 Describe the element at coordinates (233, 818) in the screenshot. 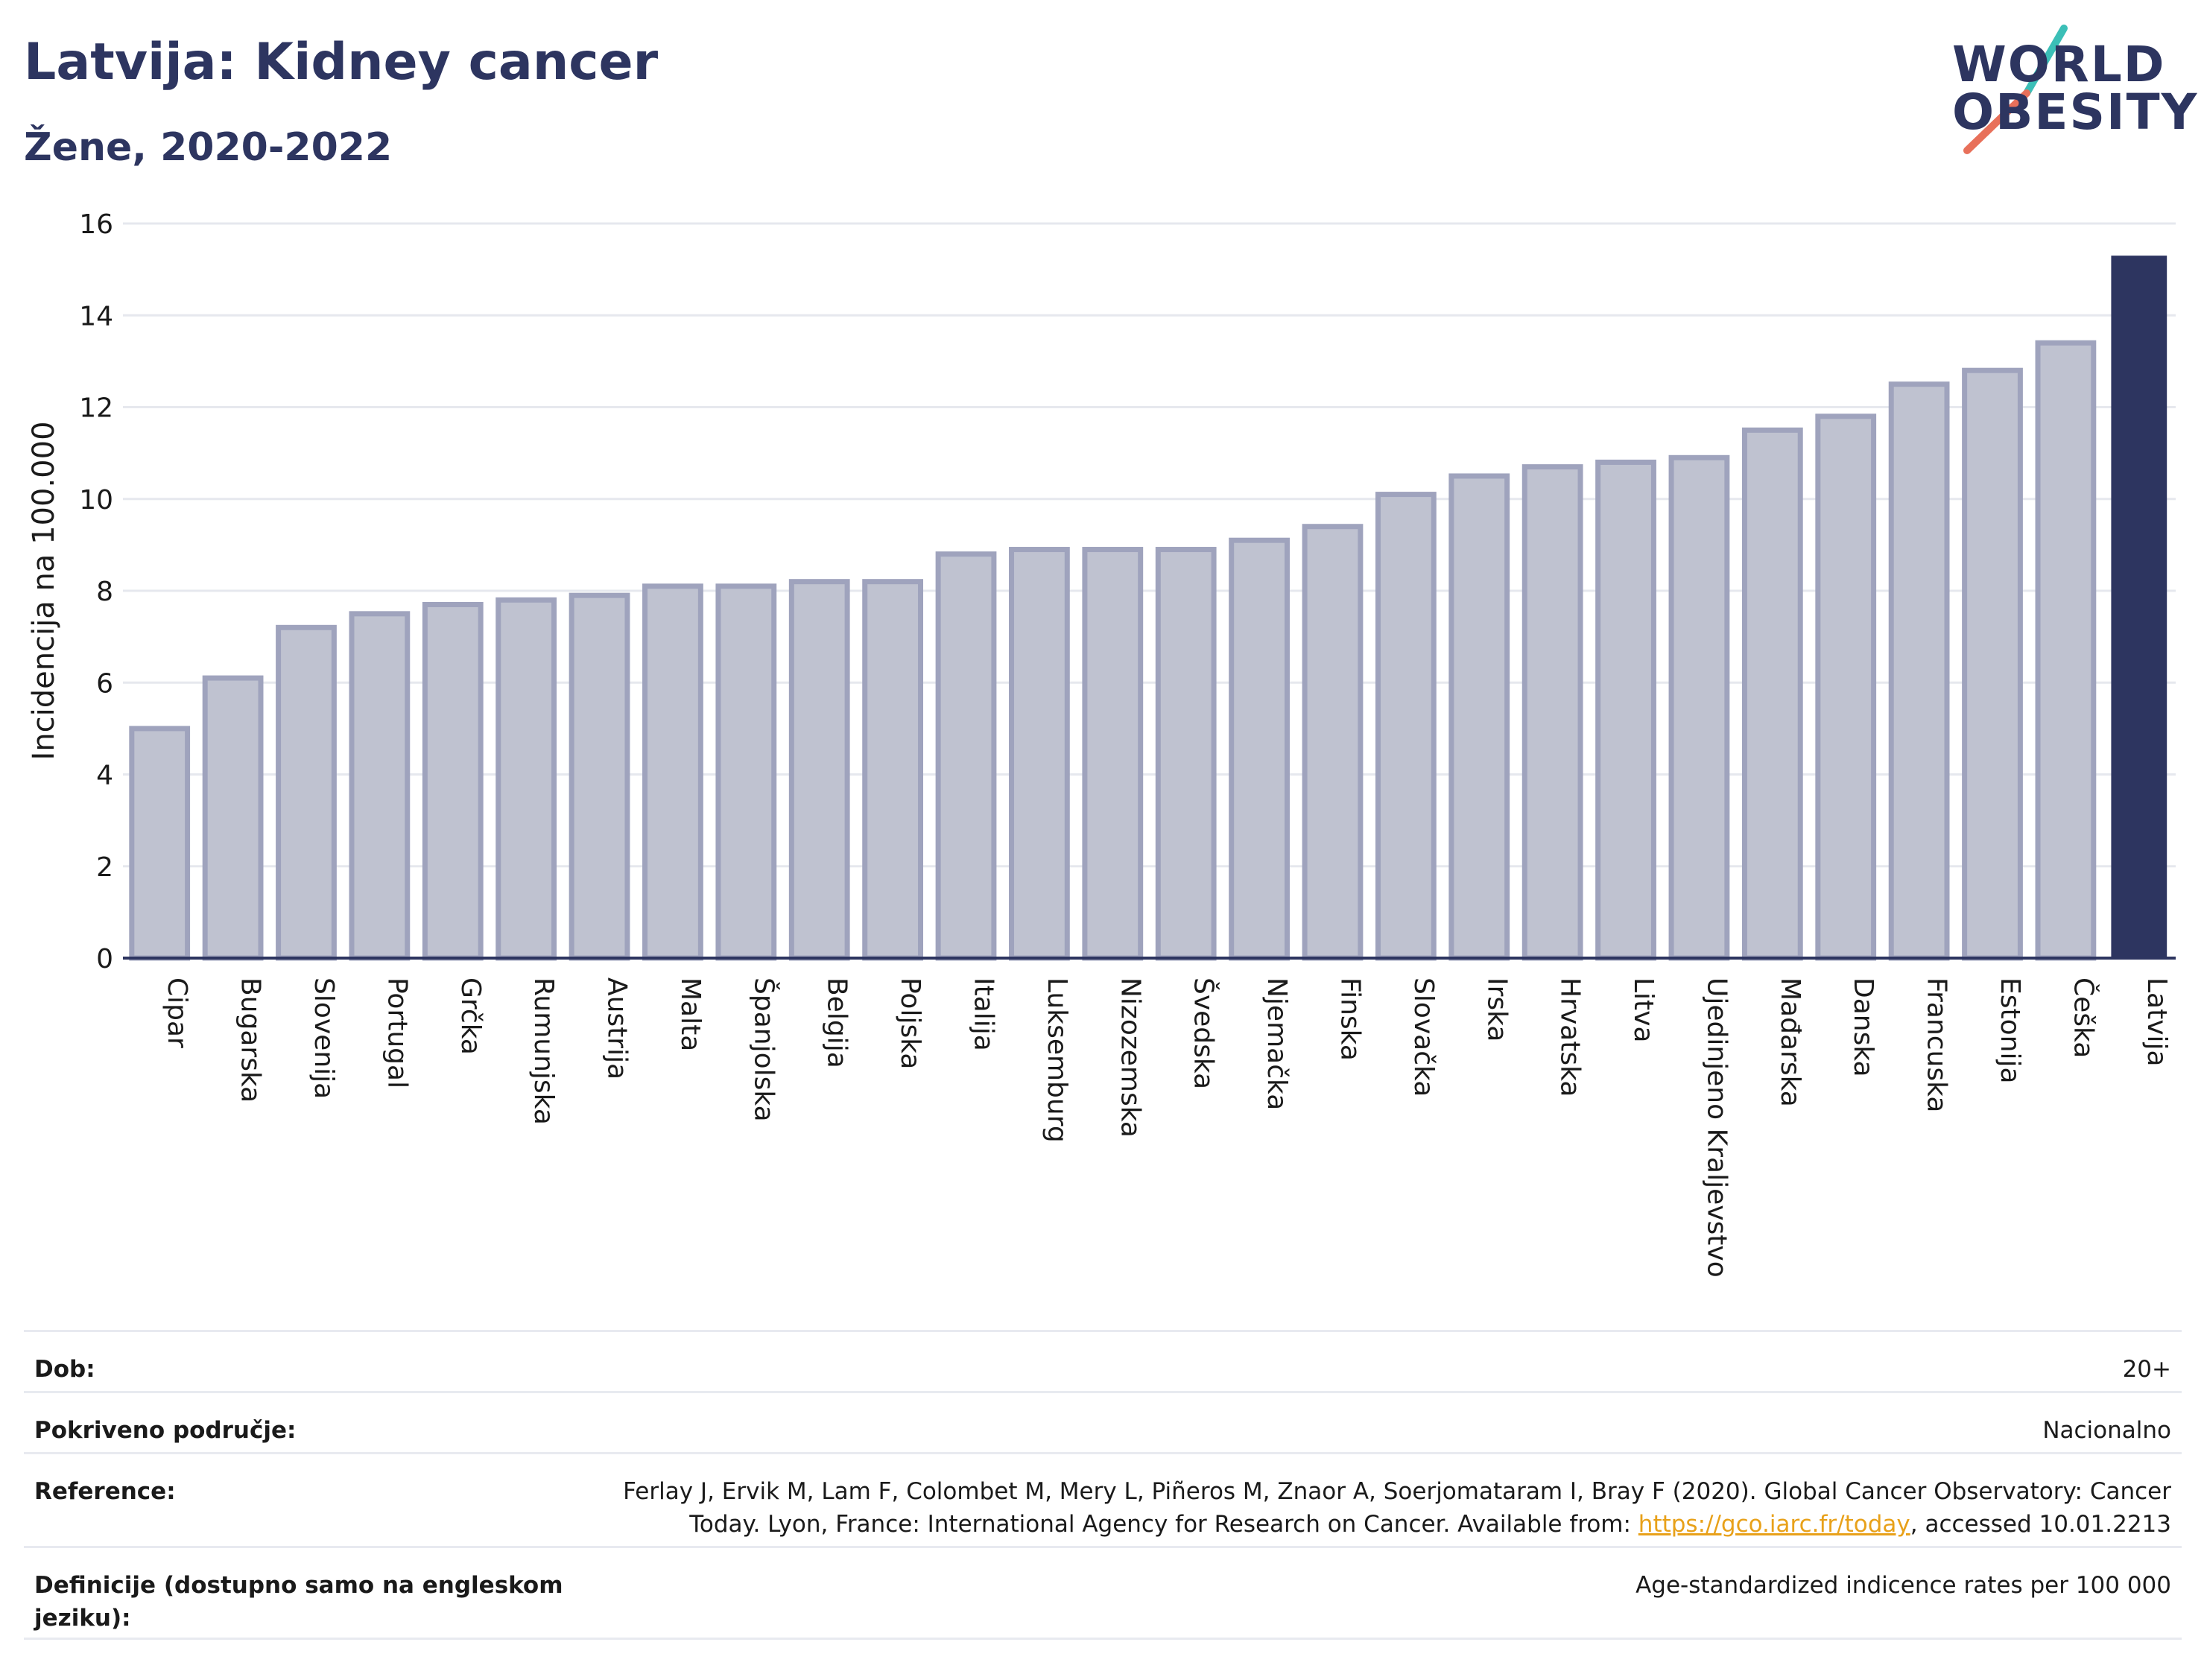

I see `bar-bugarska` at that location.